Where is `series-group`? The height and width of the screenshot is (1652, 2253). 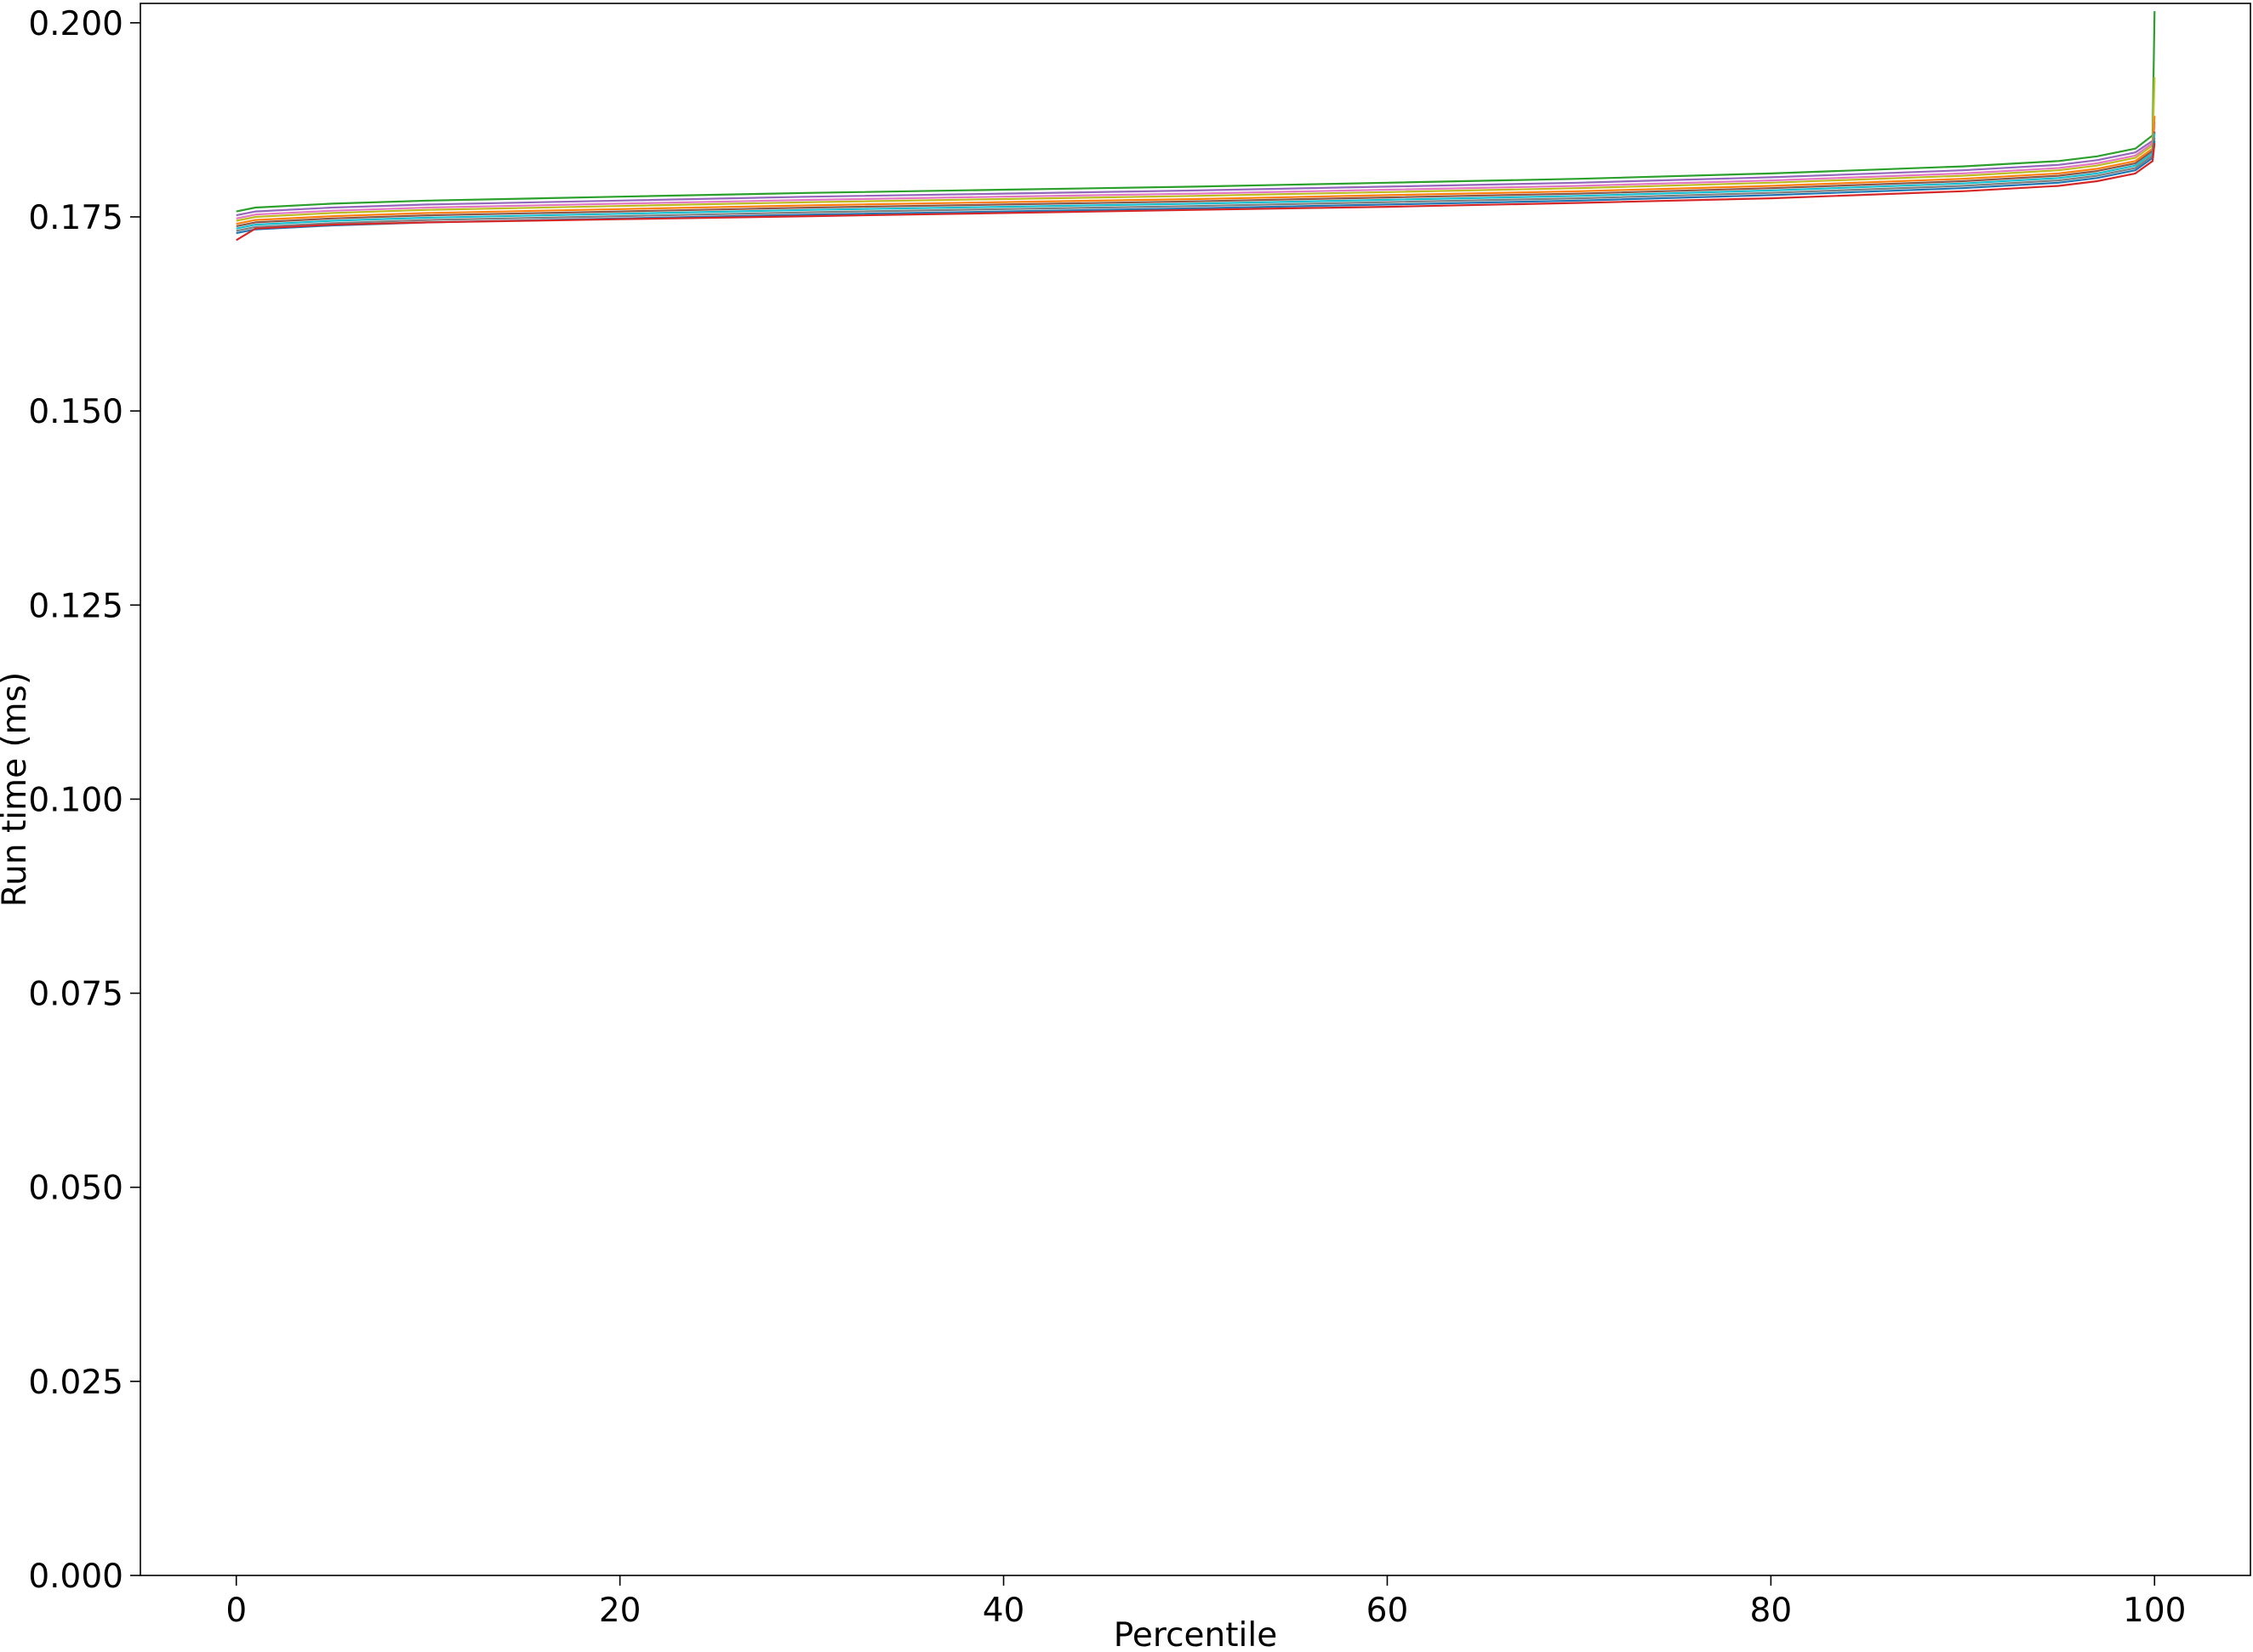 series-group is located at coordinates (1196, 126).